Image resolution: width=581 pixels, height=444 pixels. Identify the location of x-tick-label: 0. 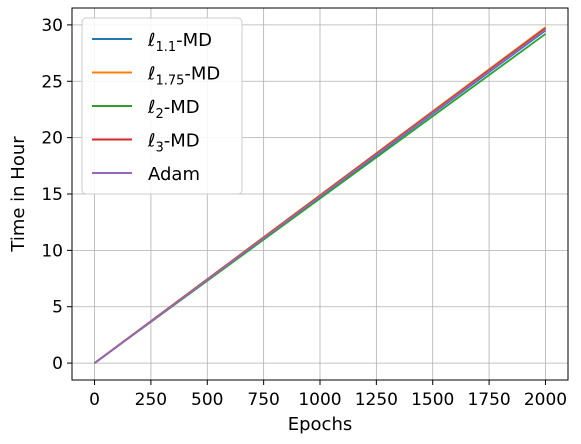
(94, 400).